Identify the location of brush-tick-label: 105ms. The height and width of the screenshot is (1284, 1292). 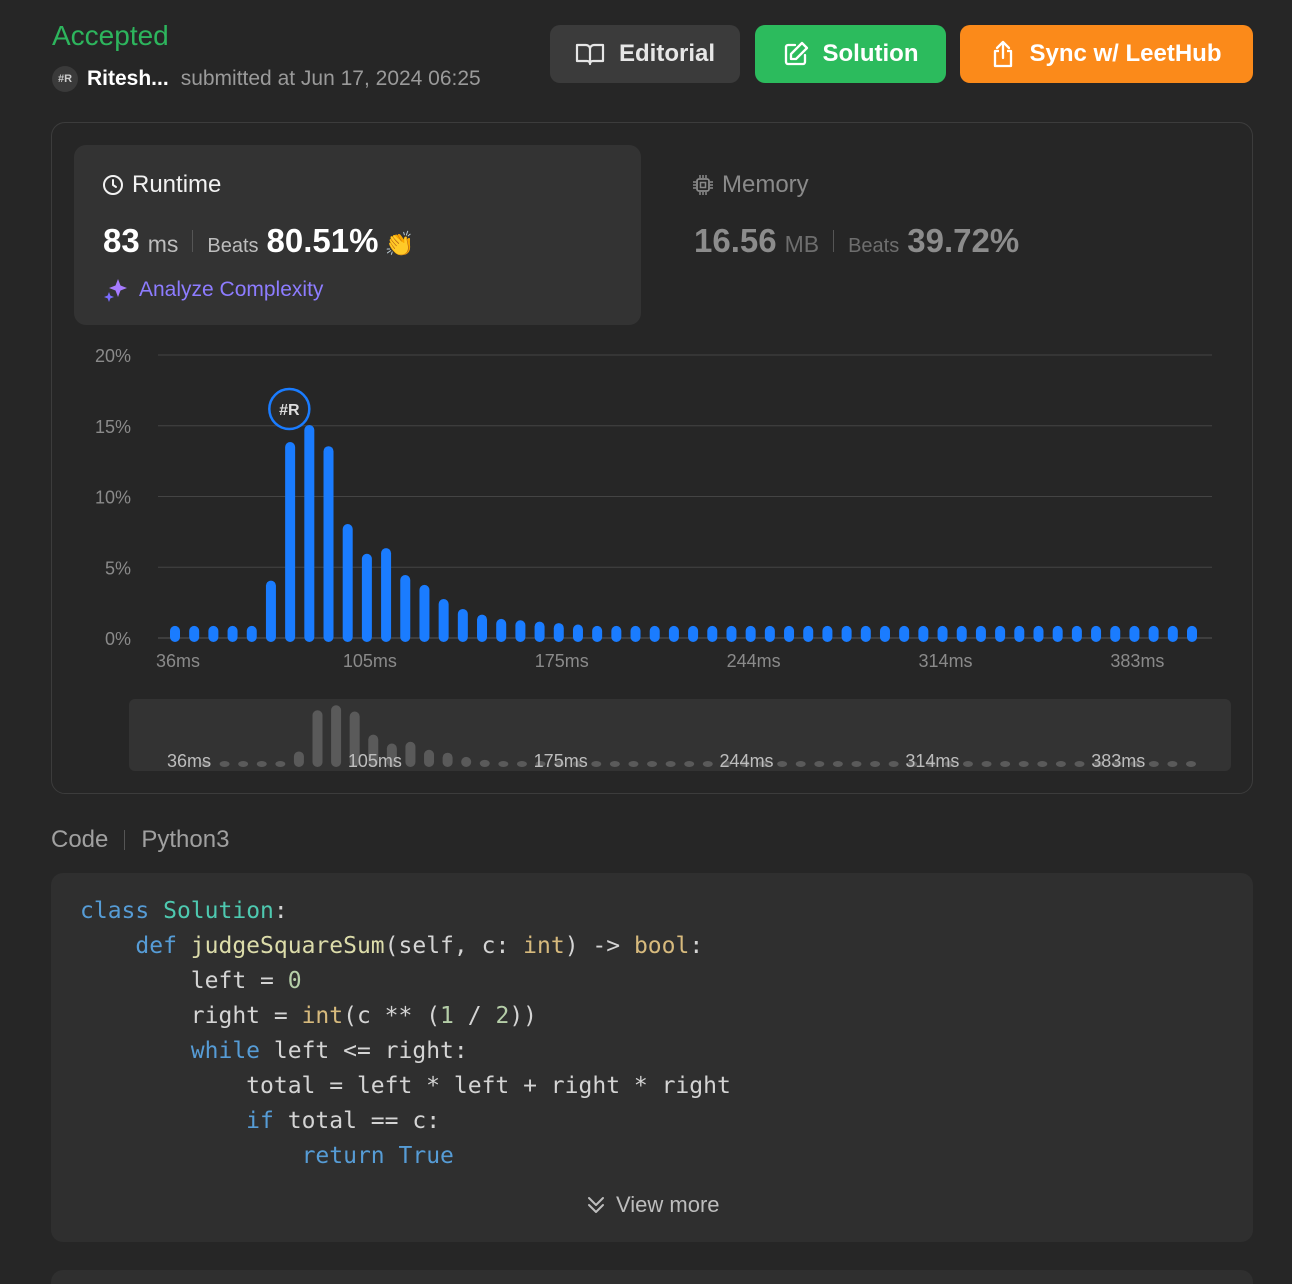
(375, 761).